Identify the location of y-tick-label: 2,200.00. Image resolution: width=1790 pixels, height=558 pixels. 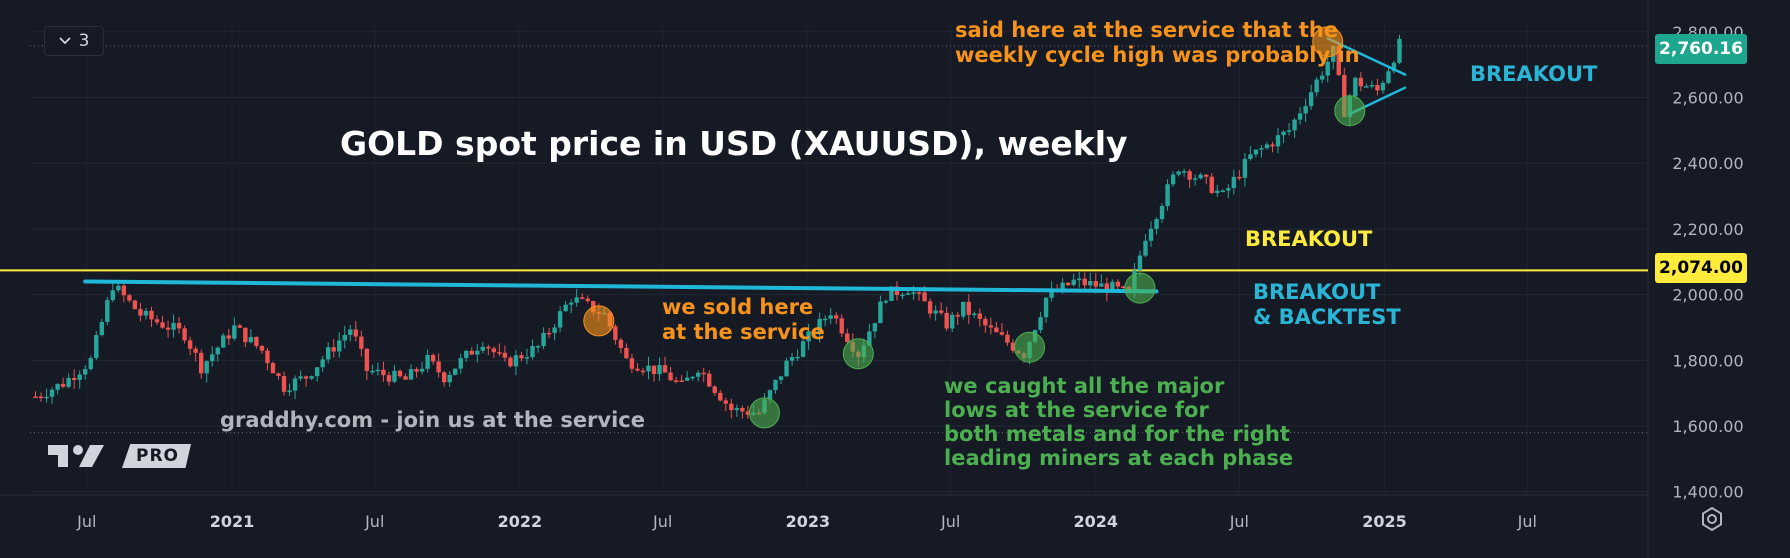
(1707, 229).